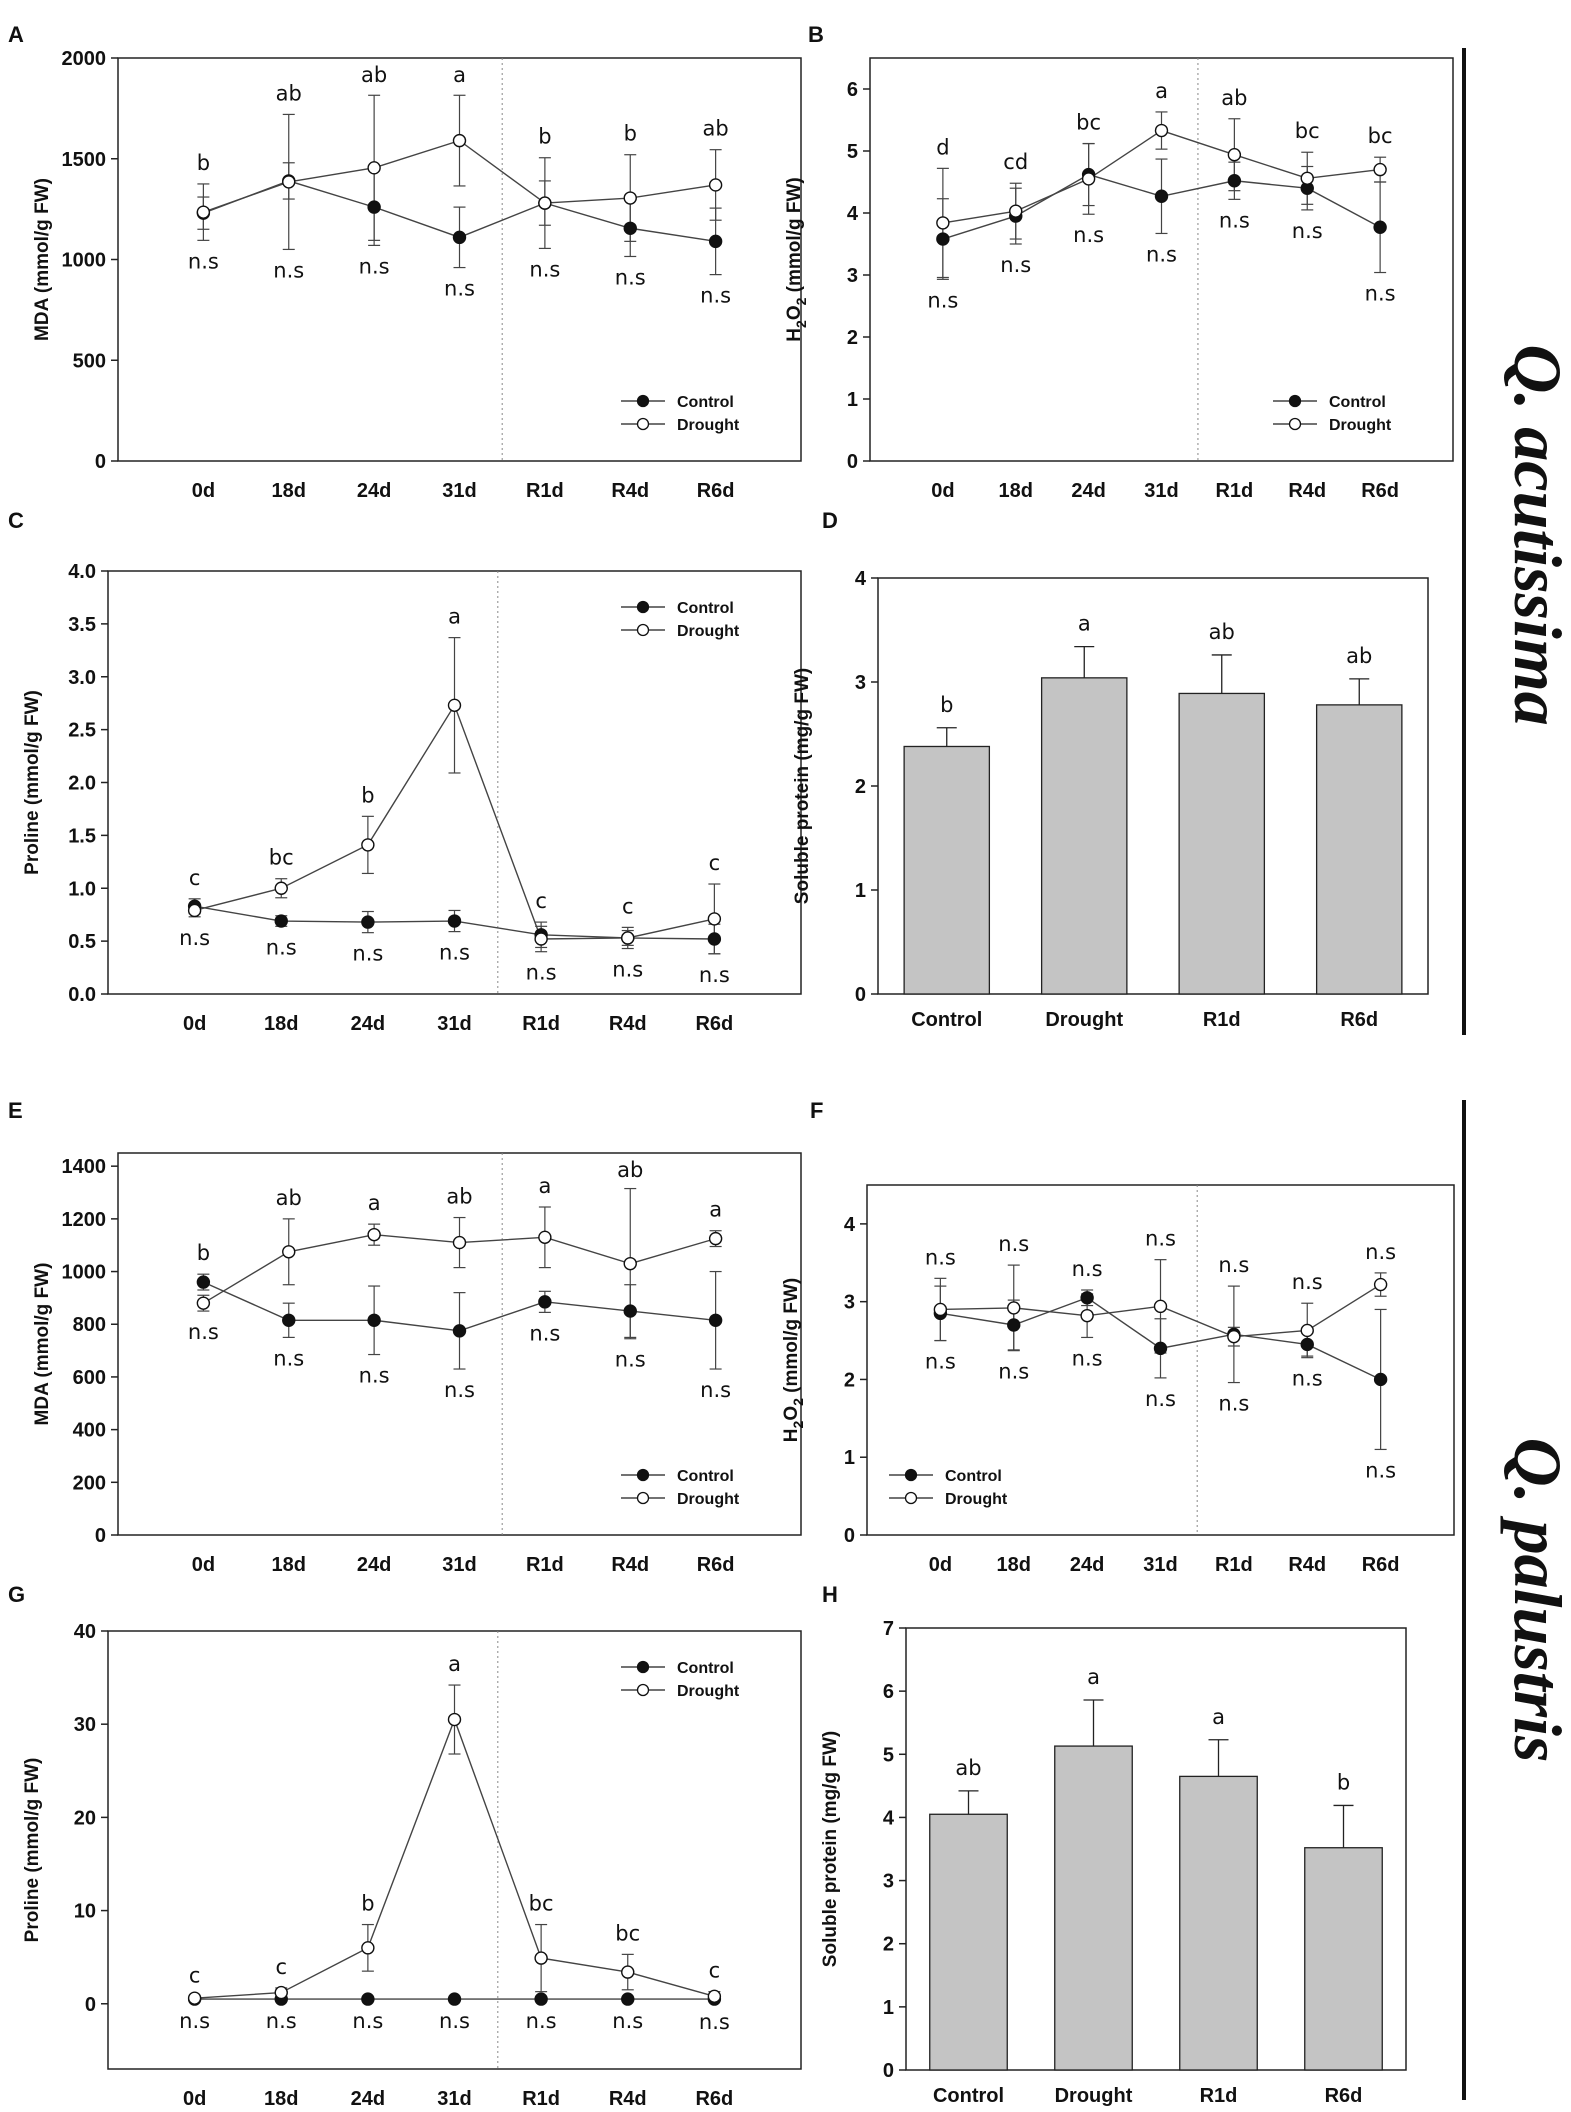 This screenshot has width=1571, height=2112. I want to click on panel-c-y-tick-label: 1.0, so click(82, 889).